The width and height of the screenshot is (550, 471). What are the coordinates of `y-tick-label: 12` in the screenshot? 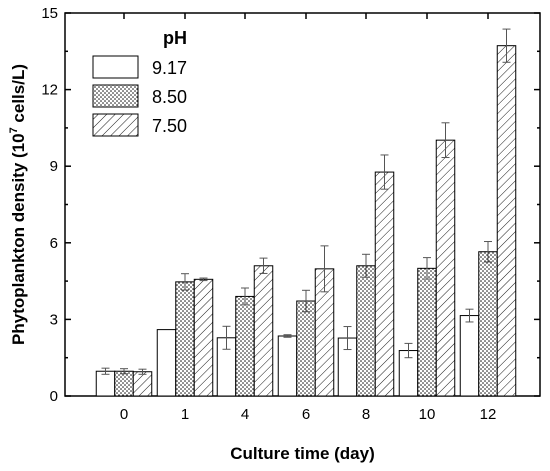 It's located at (49, 90).